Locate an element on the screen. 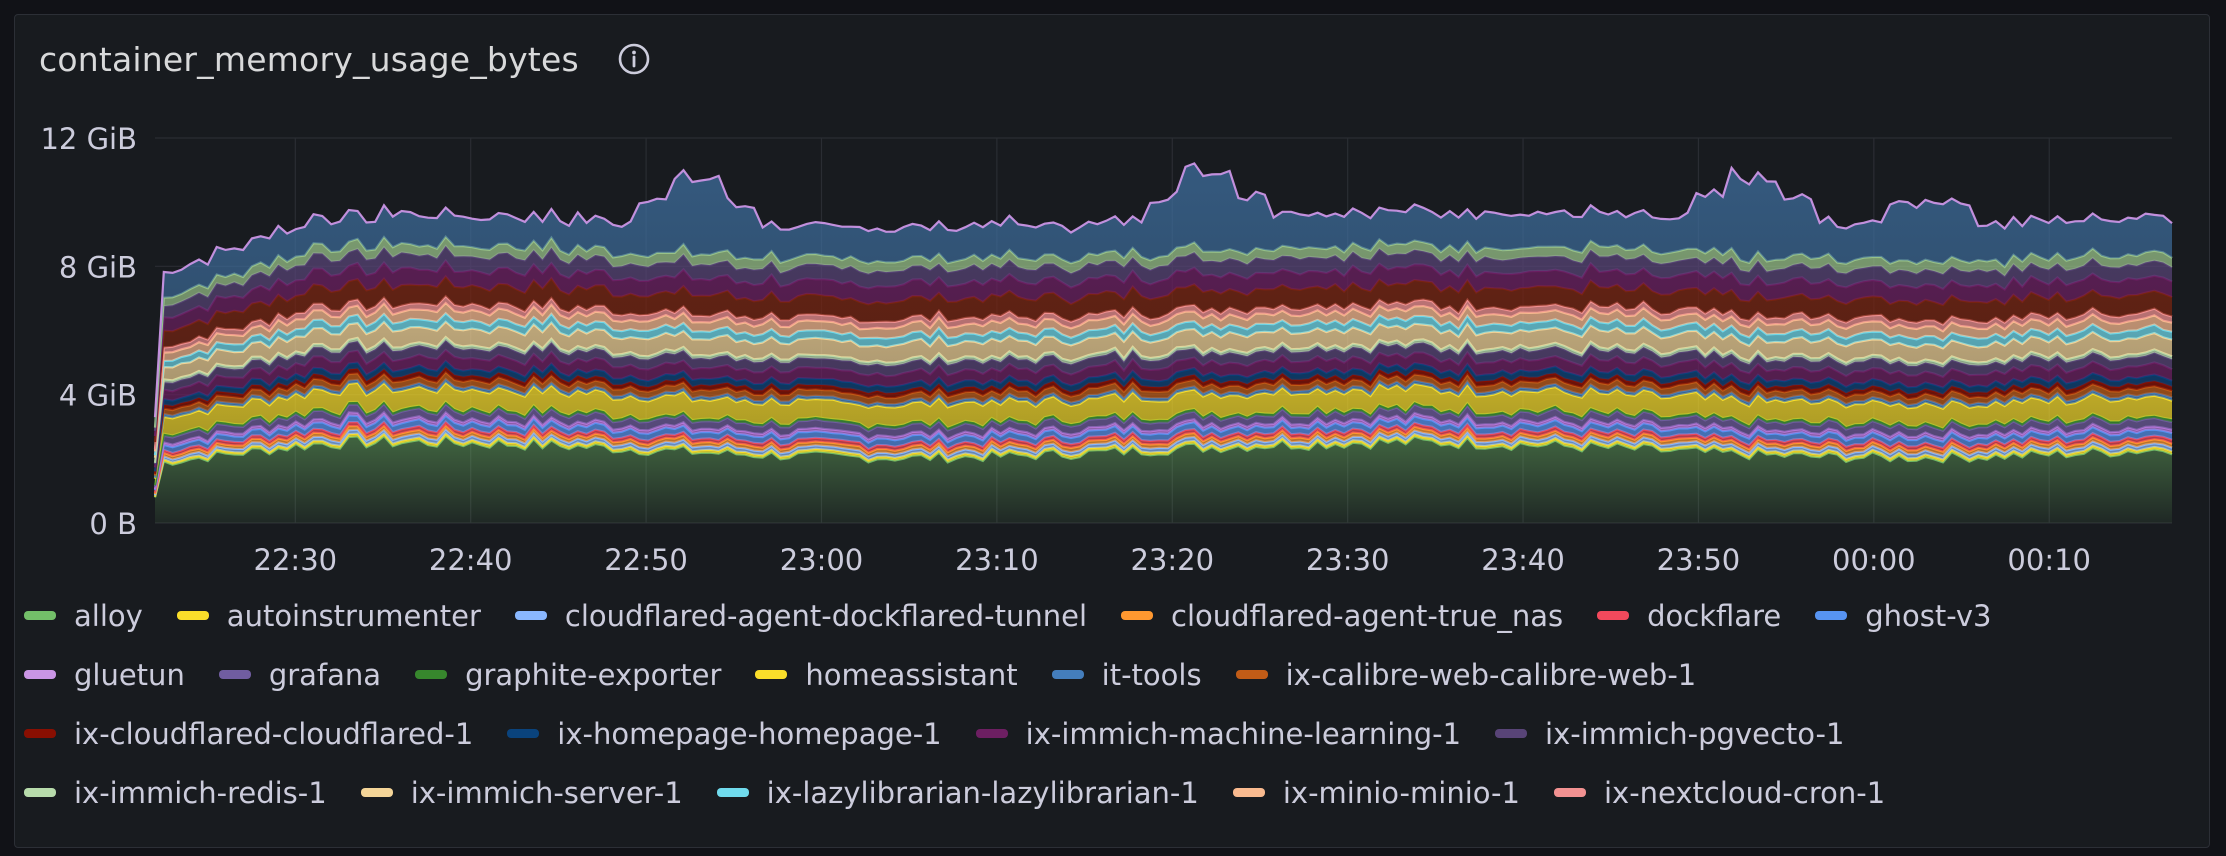  x-tick-label: 23:40 is located at coordinates (1523, 560).